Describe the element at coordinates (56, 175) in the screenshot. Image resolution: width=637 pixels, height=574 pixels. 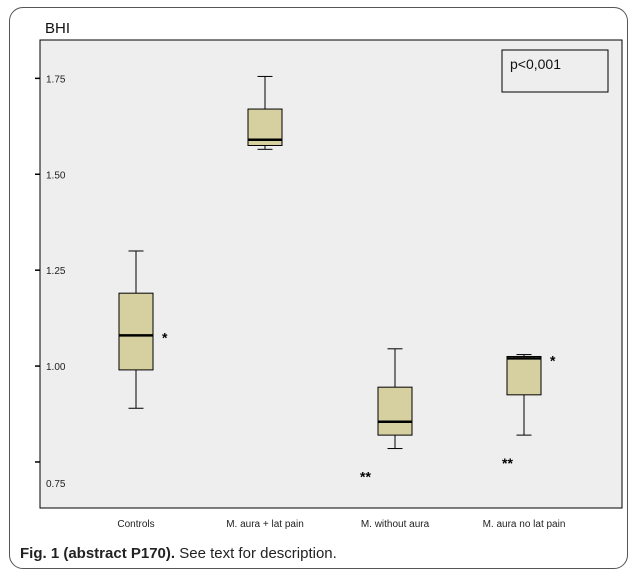
I see `y-tick-label: 1.50` at that location.